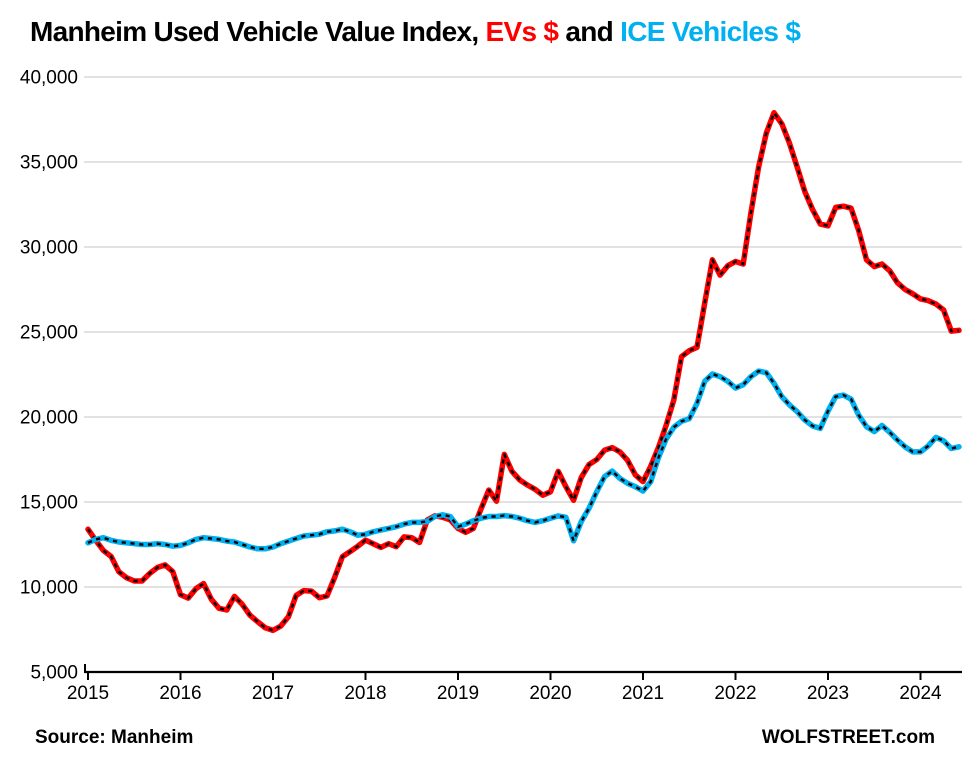  Describe the element at coordinates (180, 693) in the screenshot. I see `x-tick-label: 2016` at that location.